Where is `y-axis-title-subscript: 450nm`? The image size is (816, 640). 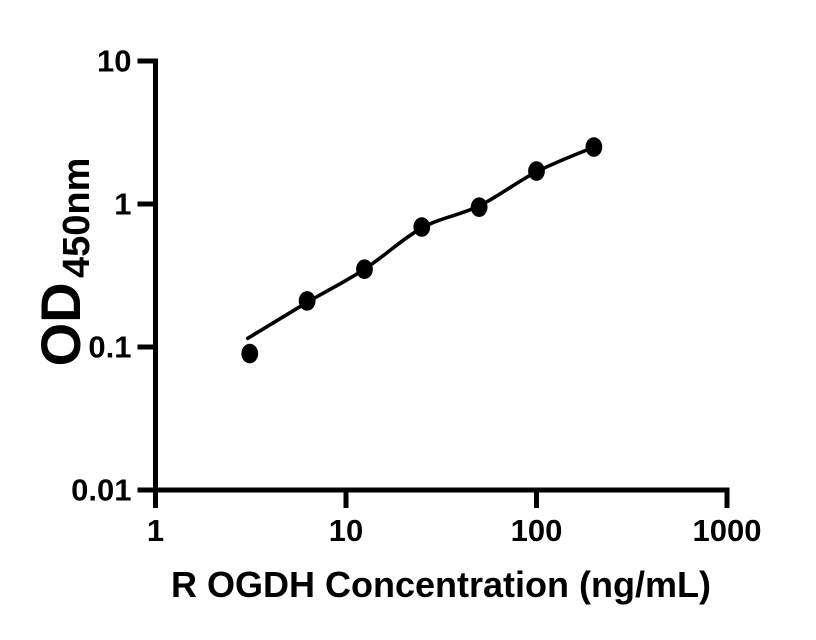
y-axis-title-subscript: 450nm is located at coordinates (77, 218).